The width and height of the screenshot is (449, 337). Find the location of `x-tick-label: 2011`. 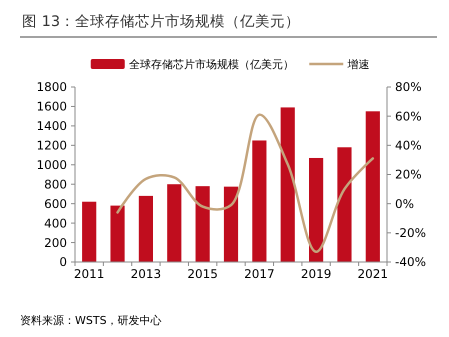

x-tick-label: 2011 is located at coordinates (89, 274).